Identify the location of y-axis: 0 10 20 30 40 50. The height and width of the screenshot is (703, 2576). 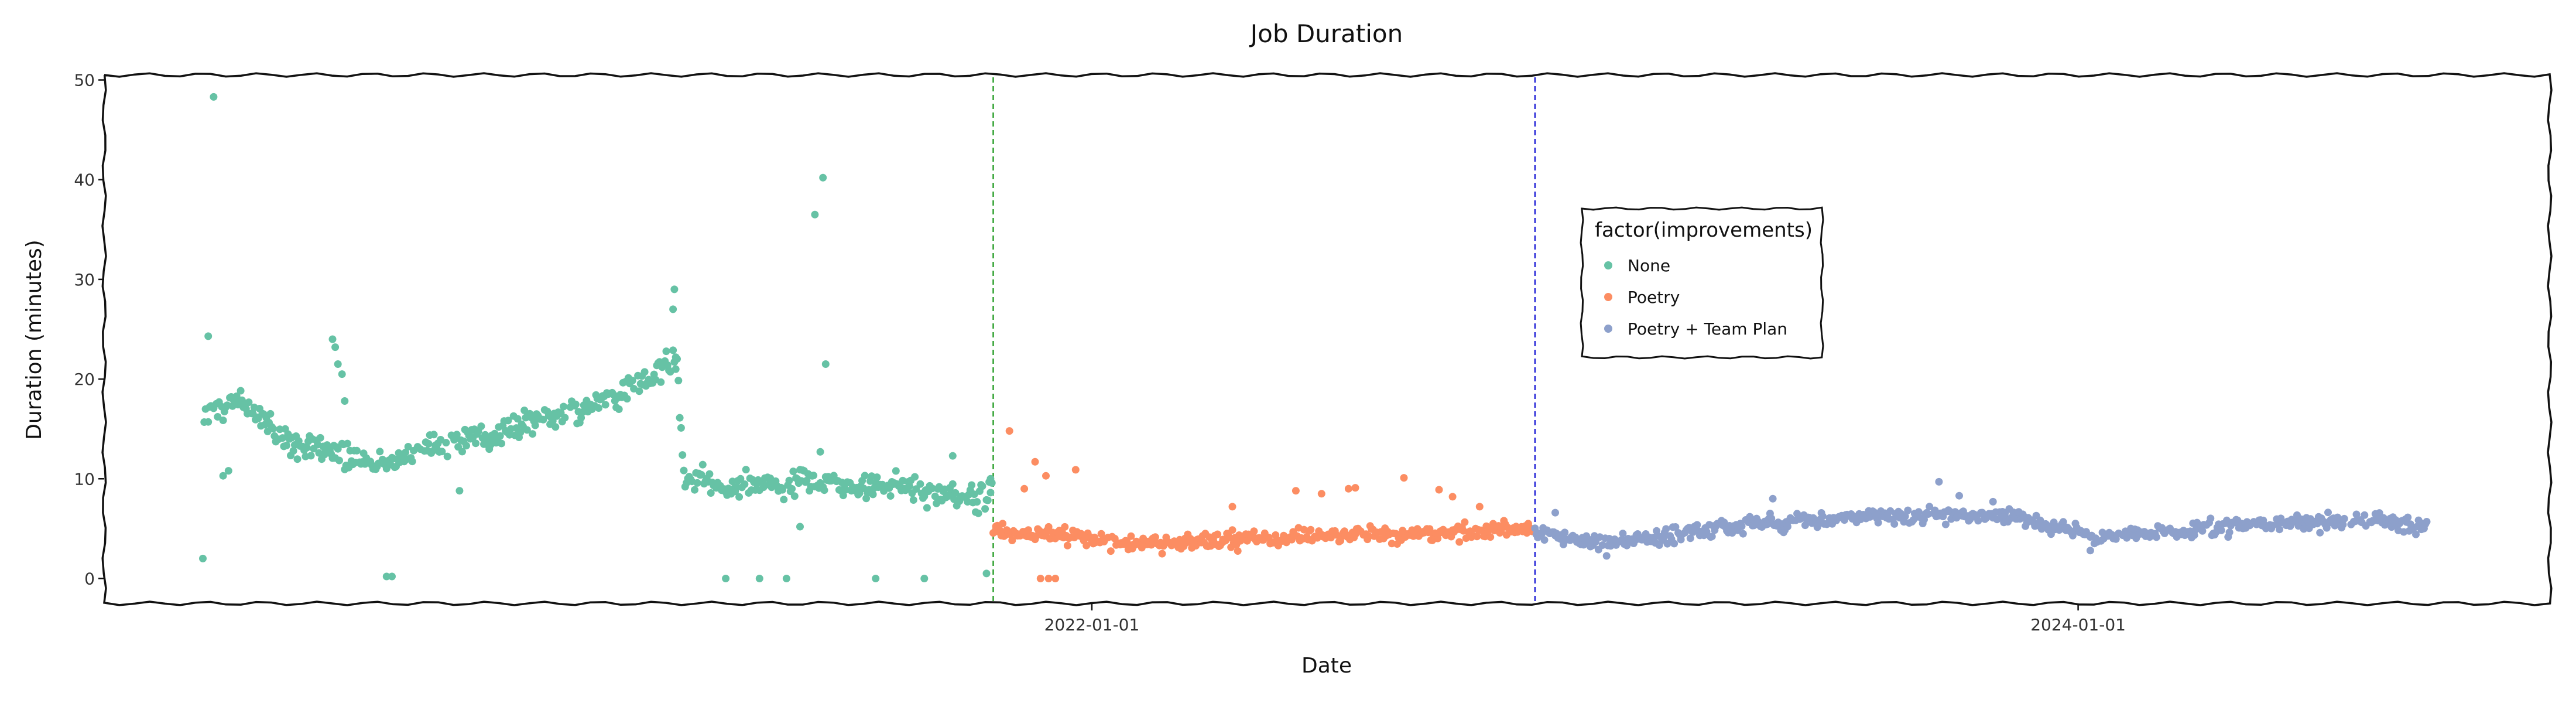
(89, 329).